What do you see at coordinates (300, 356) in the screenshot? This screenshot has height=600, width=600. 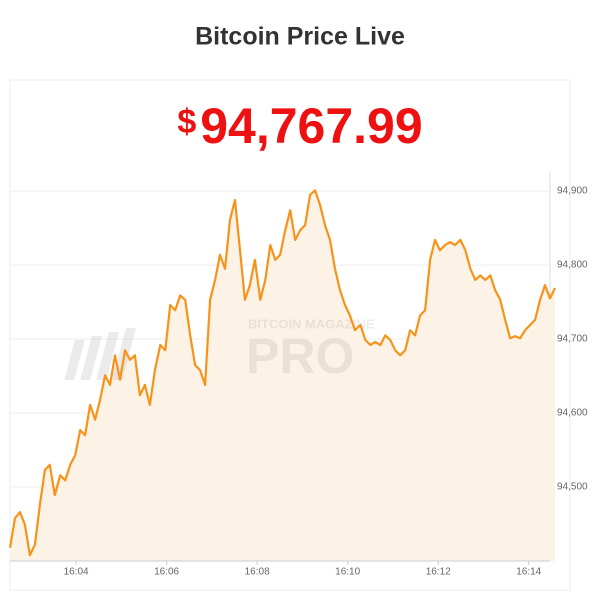 I see `watermark-text: PRO` at bounding box center [300, 356].